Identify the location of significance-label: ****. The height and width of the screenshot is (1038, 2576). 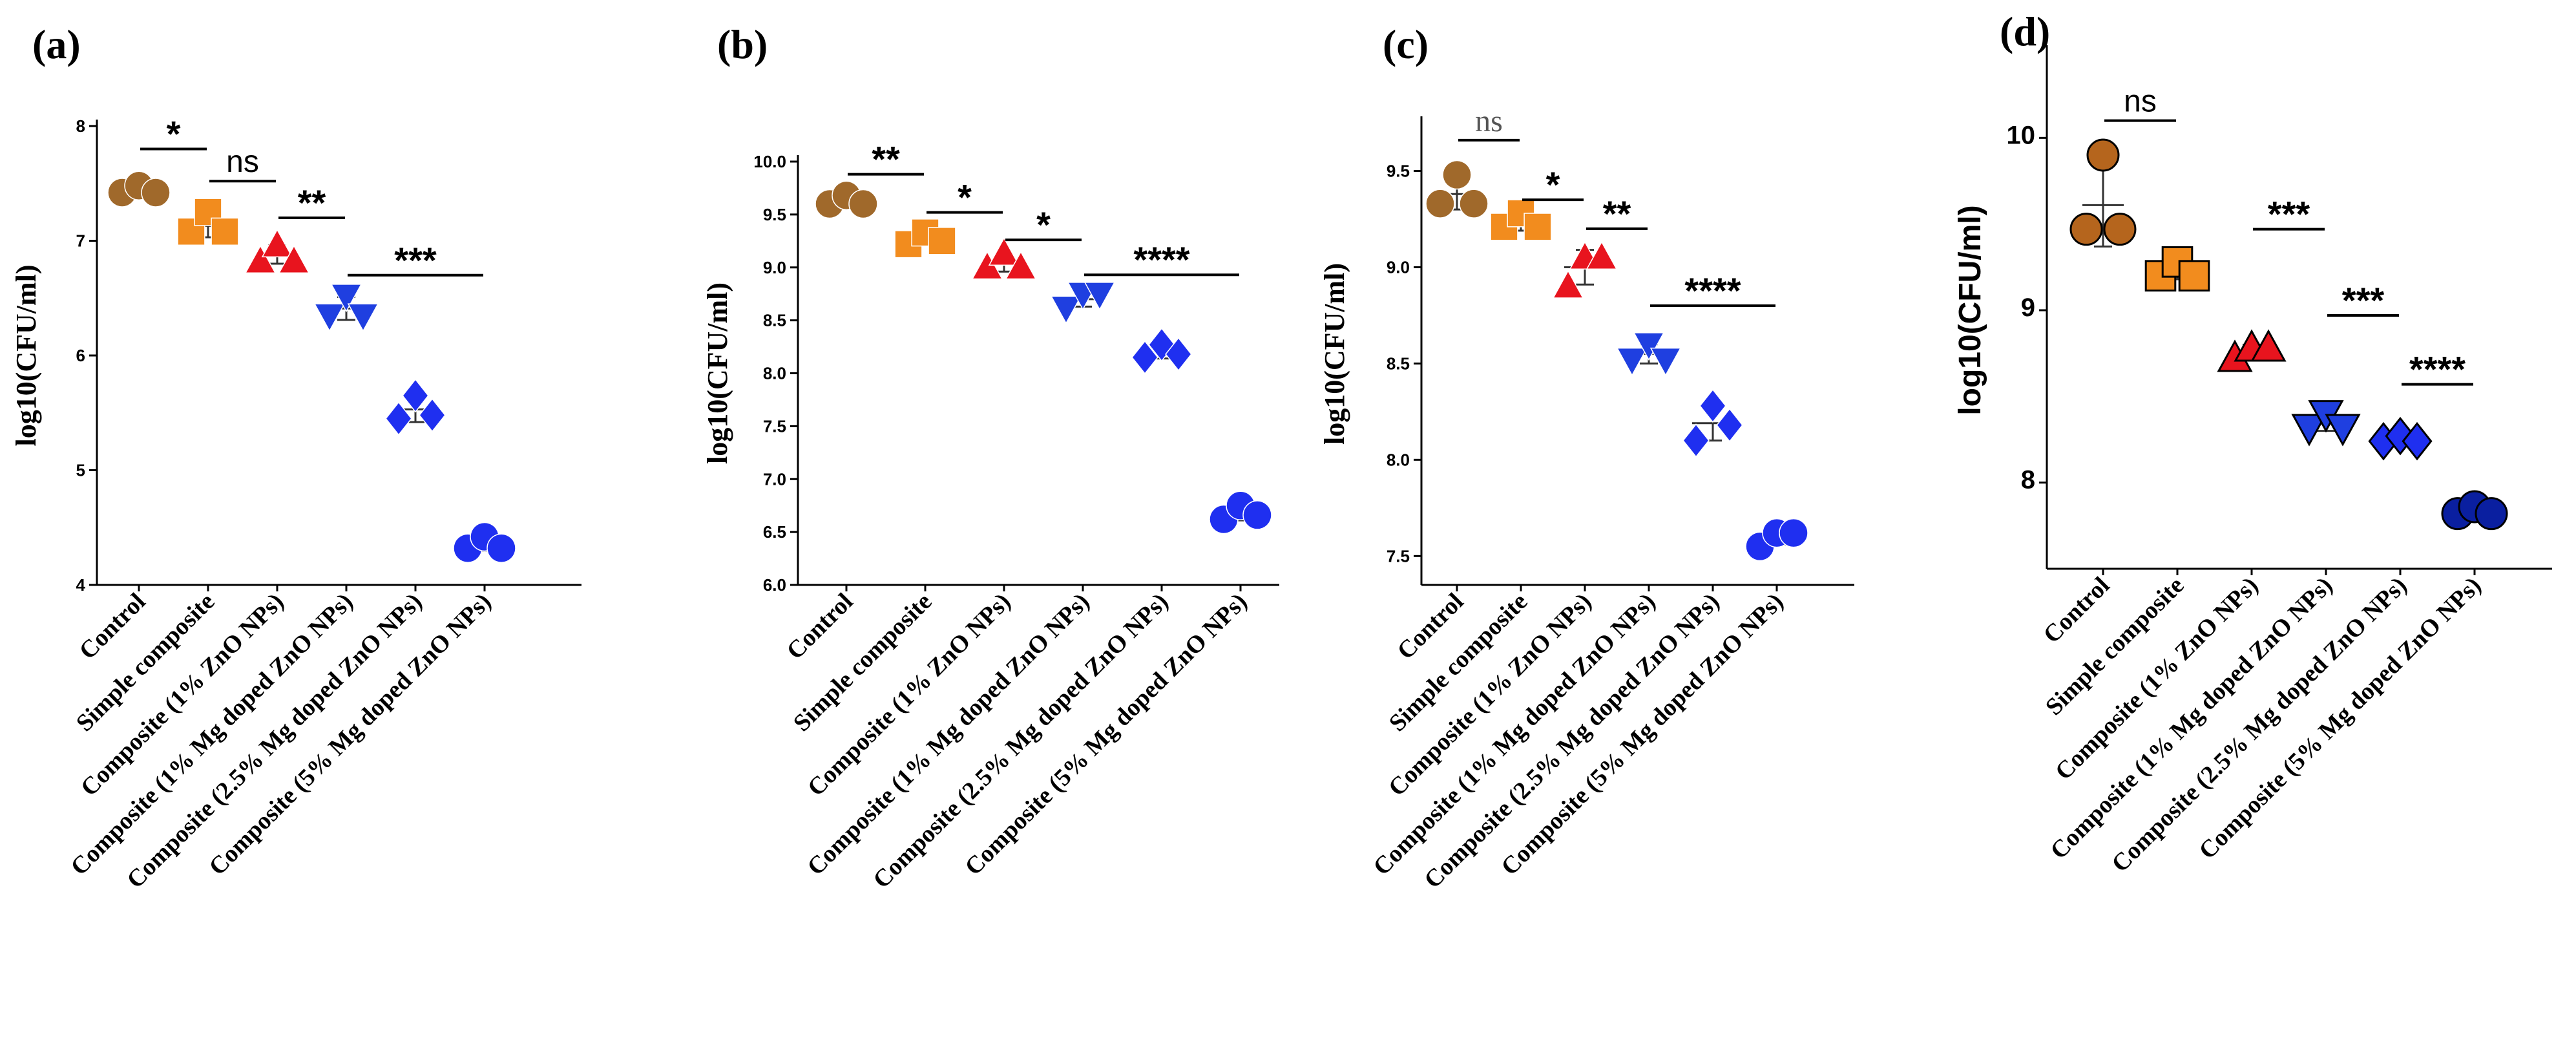
(1712, 291).